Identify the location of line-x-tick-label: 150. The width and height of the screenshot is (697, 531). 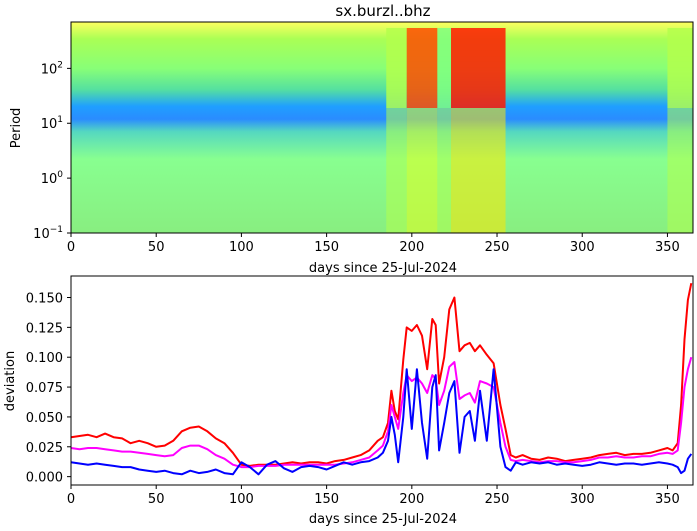
(326, 499).